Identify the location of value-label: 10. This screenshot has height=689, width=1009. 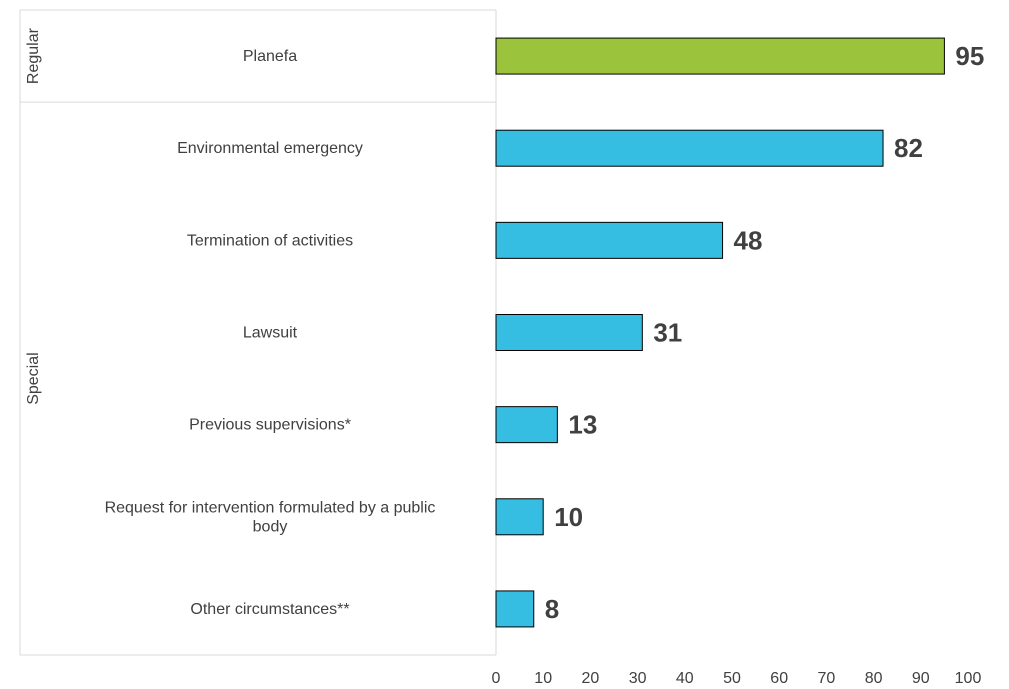
(568, 517).